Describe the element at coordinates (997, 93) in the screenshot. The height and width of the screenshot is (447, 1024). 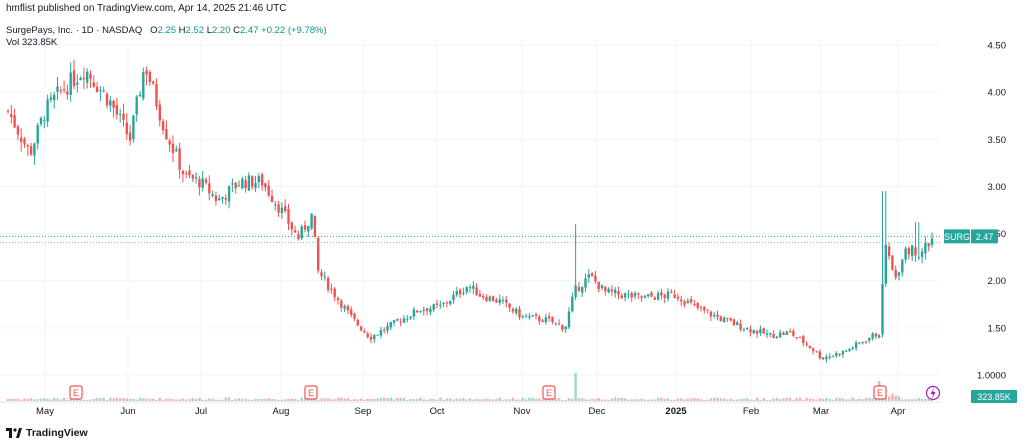
I see `price-tick-label: 4.00` at that location.